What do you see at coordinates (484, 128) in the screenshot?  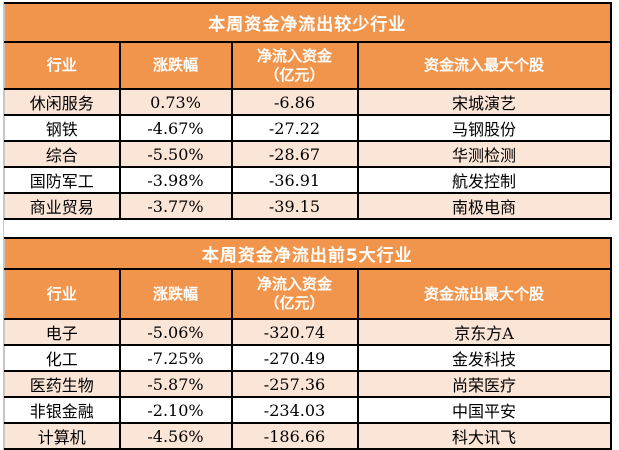 I see `top-stock-cell: 马钢股份` at bounding box center [484, 128].